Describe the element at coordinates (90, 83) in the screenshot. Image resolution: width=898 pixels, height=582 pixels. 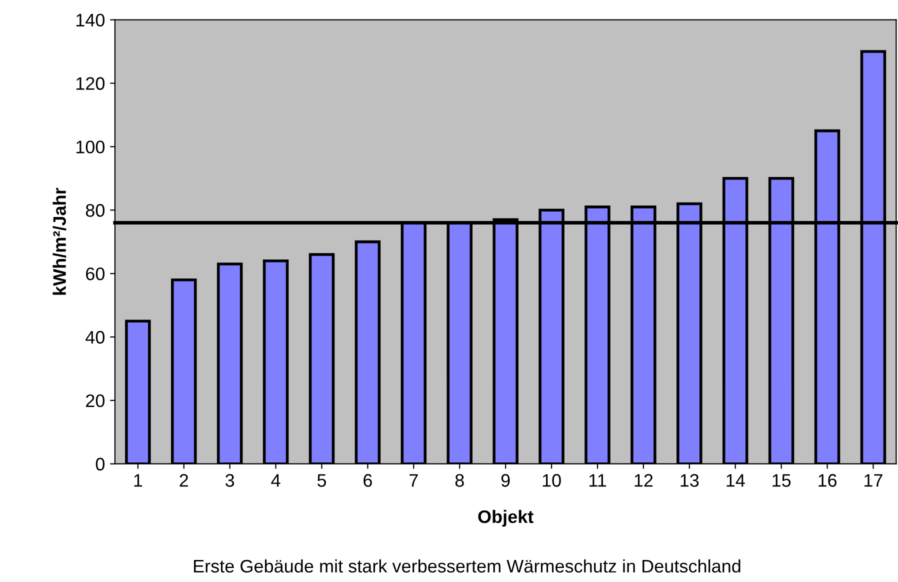
I see `y-tick-label: 120` at that location.